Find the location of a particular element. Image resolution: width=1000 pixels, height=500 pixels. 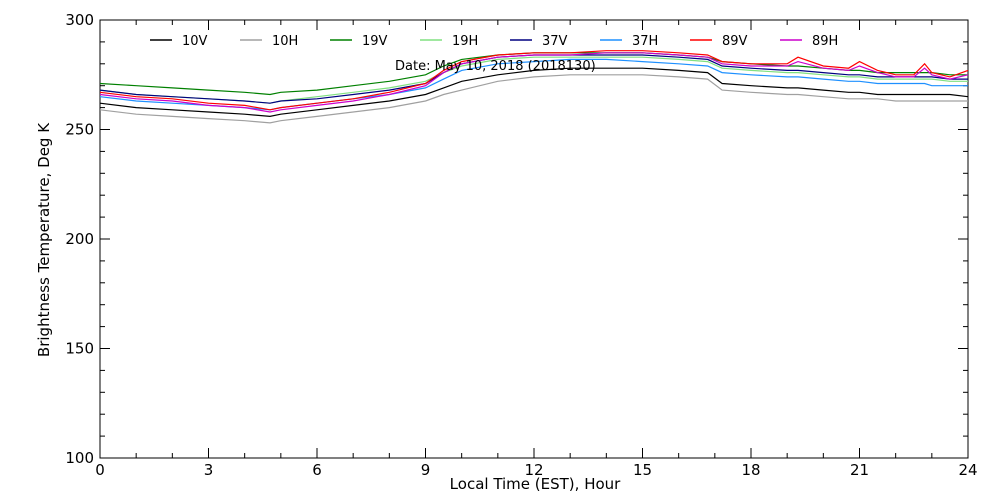

series-line-89h is located at coordinates (534, 82).